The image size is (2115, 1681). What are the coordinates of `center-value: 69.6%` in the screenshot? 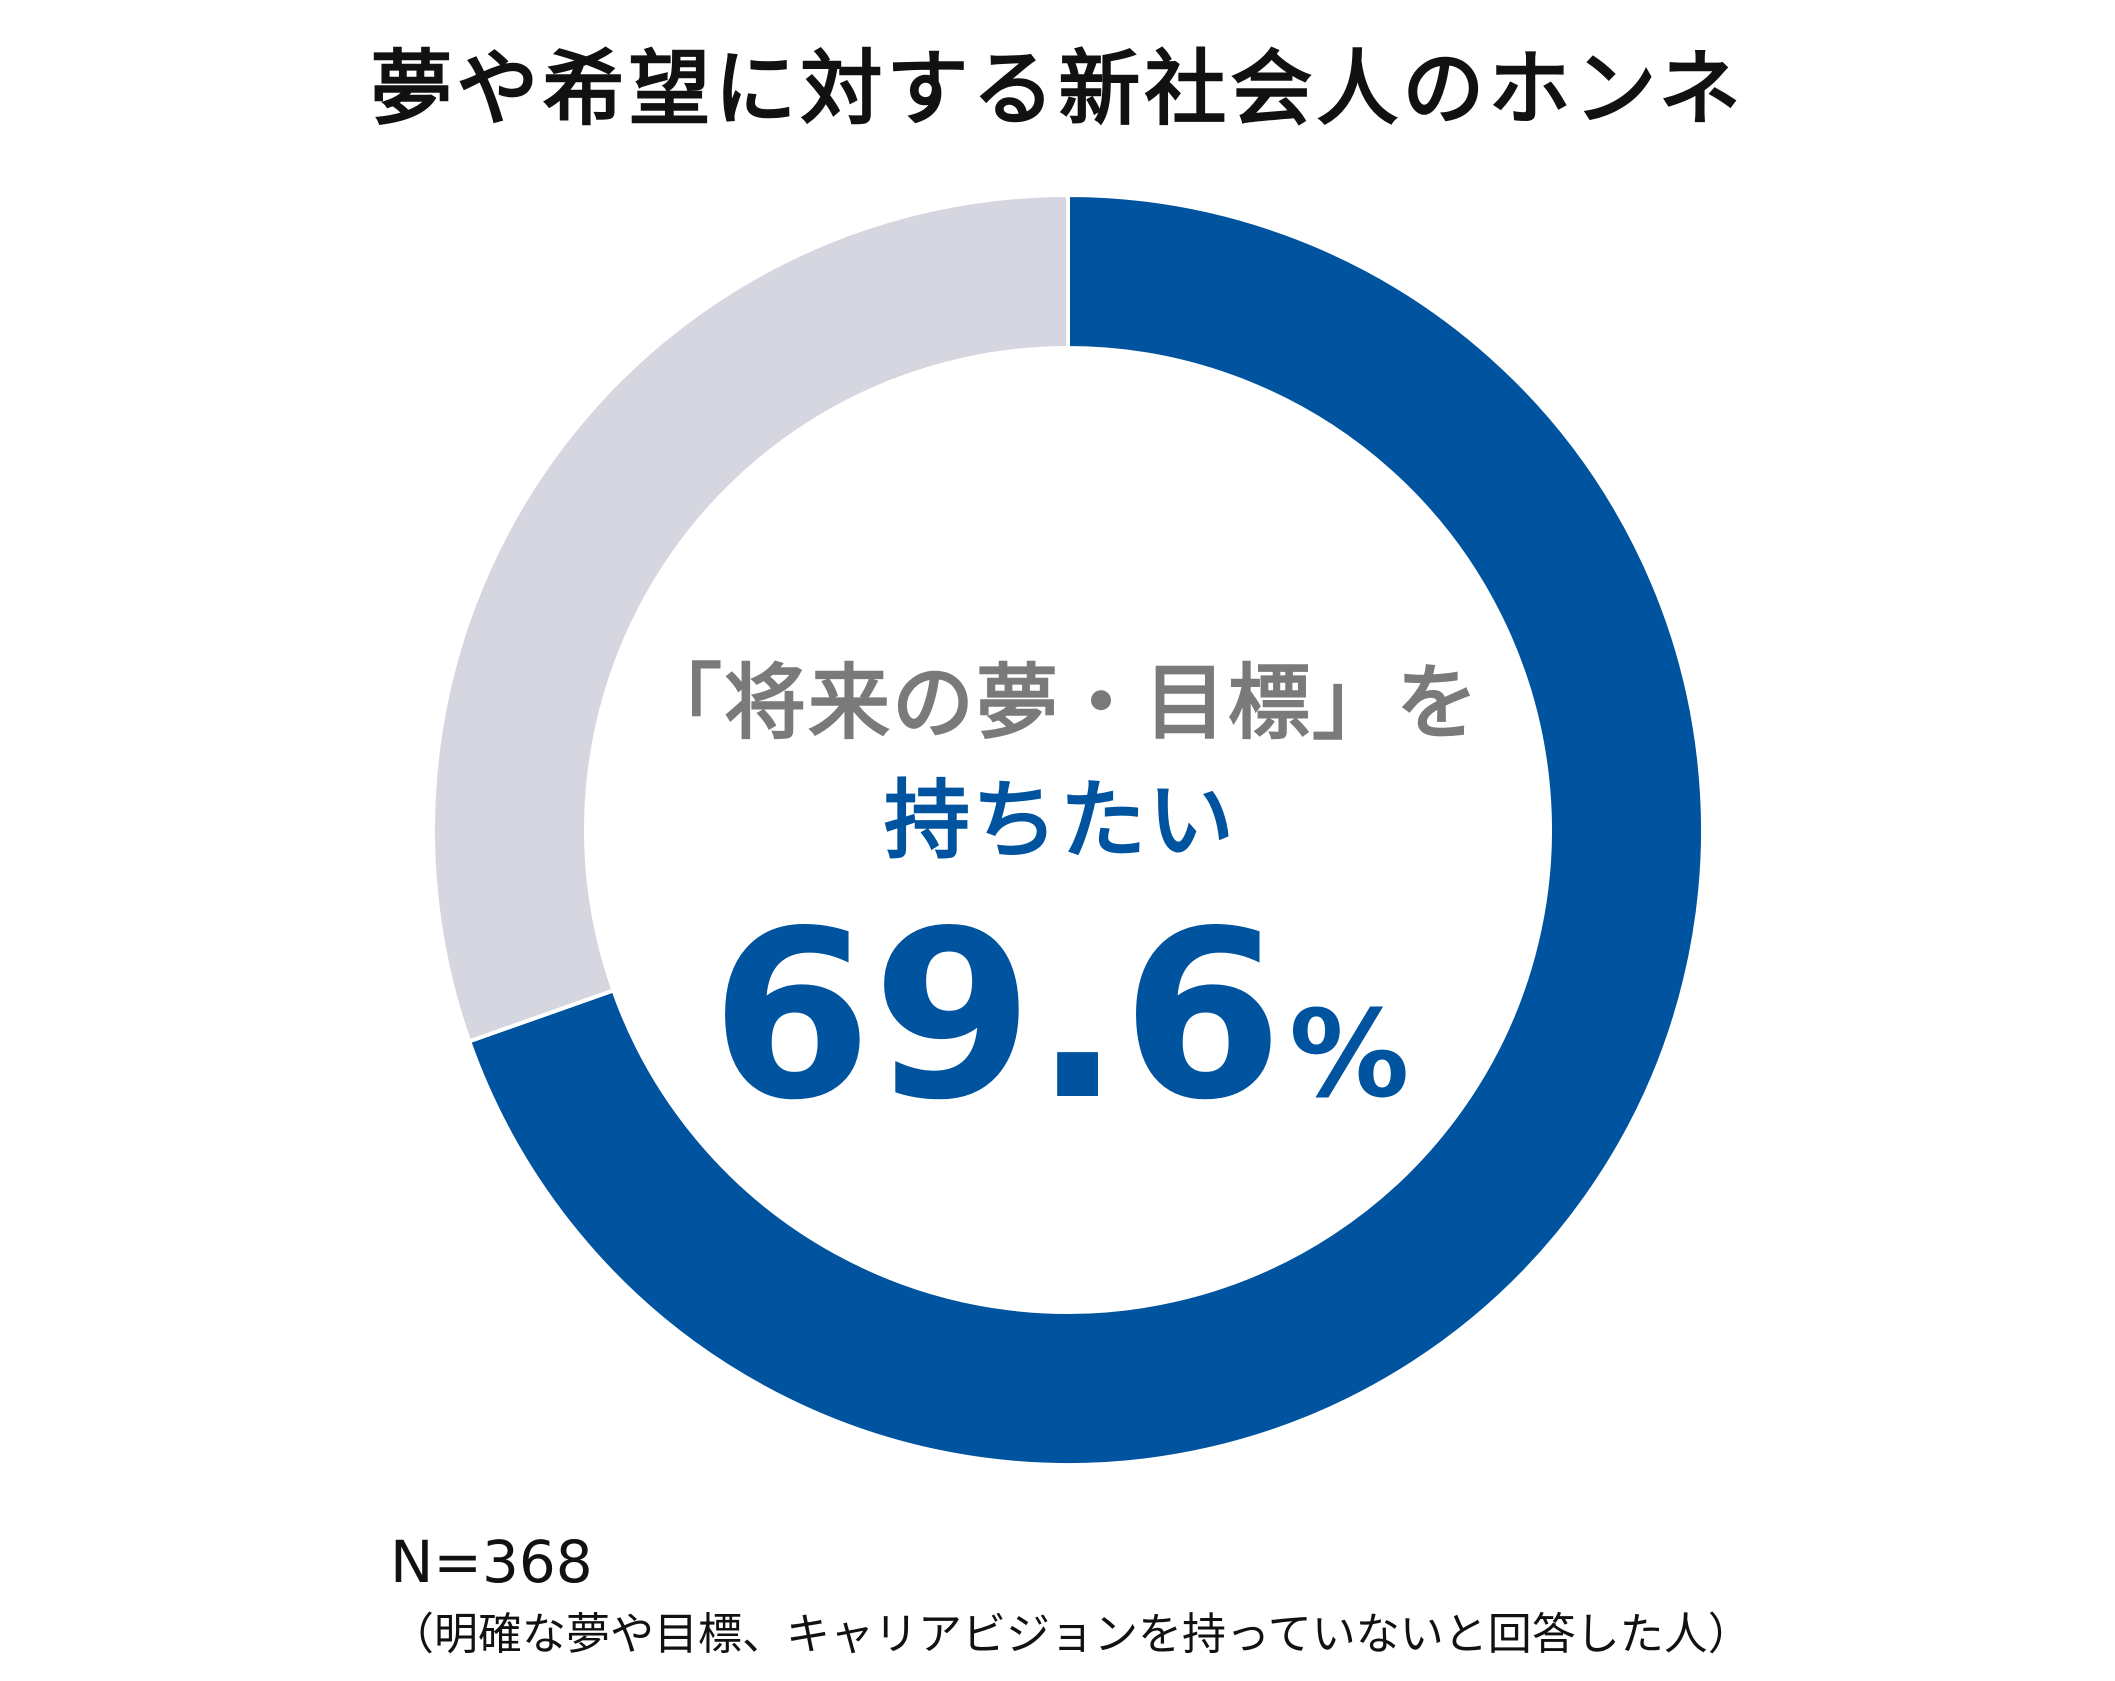 It's located at (1060, 1016).